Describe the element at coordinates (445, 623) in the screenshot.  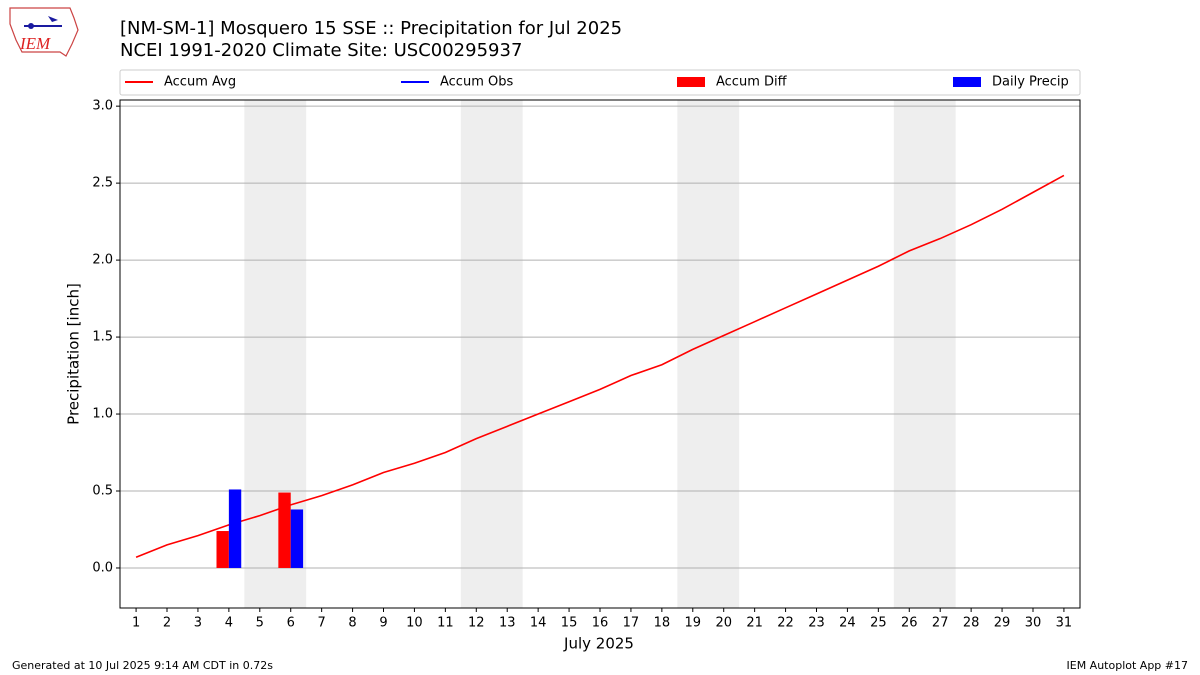
I see `x-tick-label: 11` at that location.